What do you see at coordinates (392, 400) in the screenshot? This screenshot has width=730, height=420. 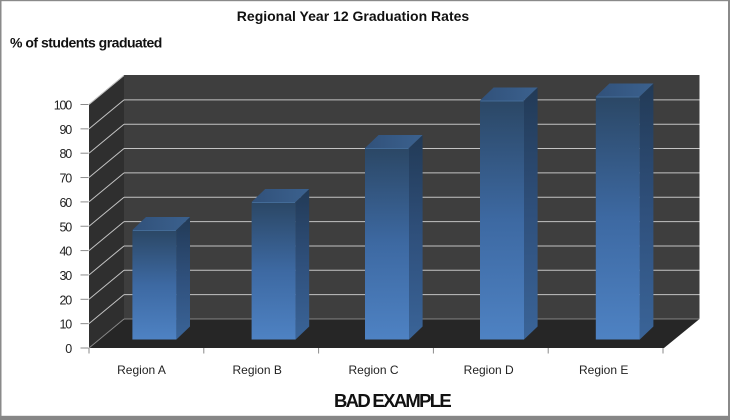 I see `svg-text: BAD EXAMPLE` at bounding box center [392, 400].